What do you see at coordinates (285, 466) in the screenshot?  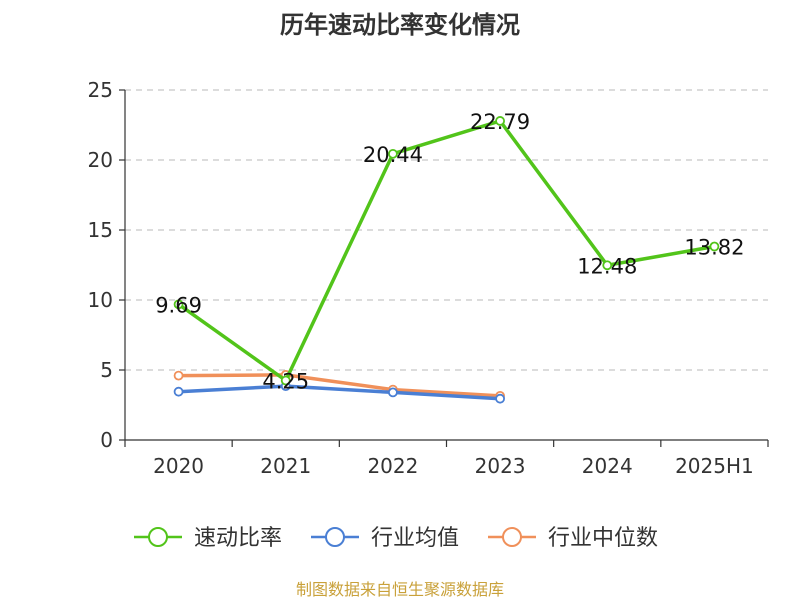 I see `x-tick-label: 2021` at bounding box center [285, 466].